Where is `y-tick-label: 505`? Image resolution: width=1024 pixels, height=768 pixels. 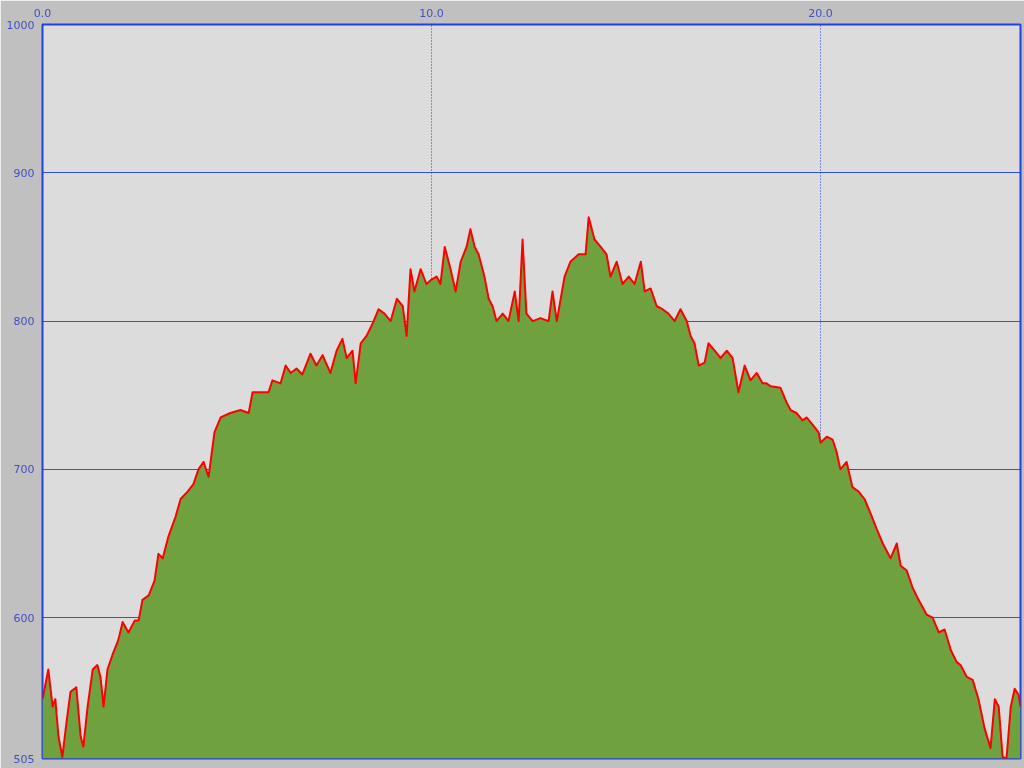
y-tick-label: 505 is located at coordinates (24, 759).